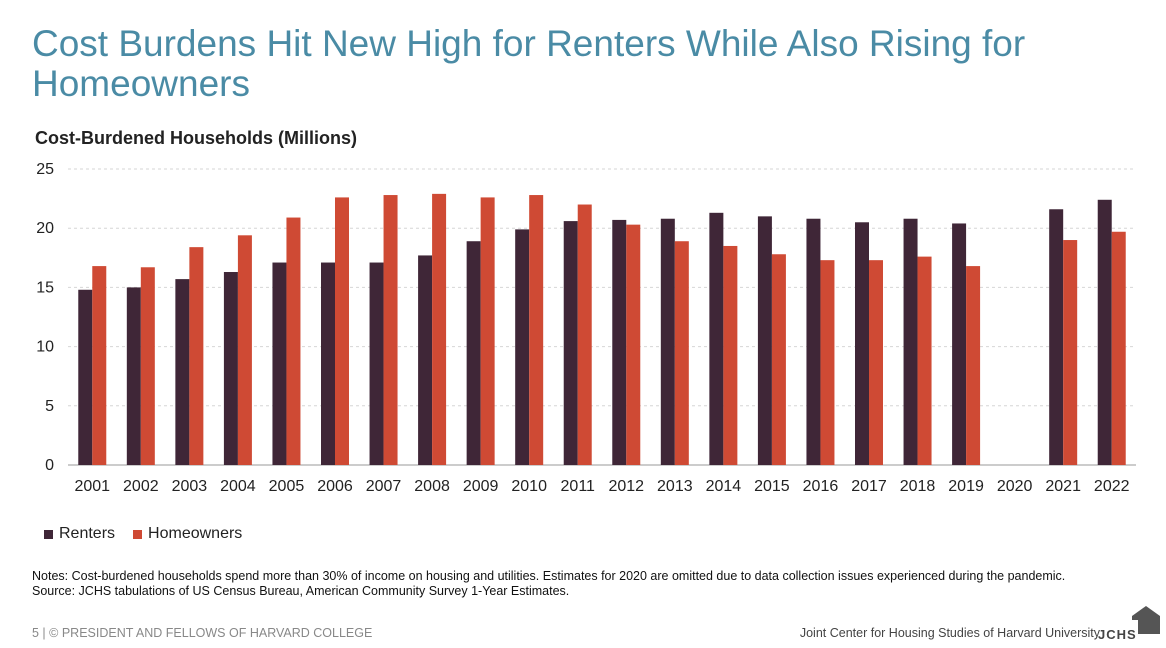 This screenshot has width=1166, height=648. I want to click on bar-homeowners-2010, so click(536, 330).